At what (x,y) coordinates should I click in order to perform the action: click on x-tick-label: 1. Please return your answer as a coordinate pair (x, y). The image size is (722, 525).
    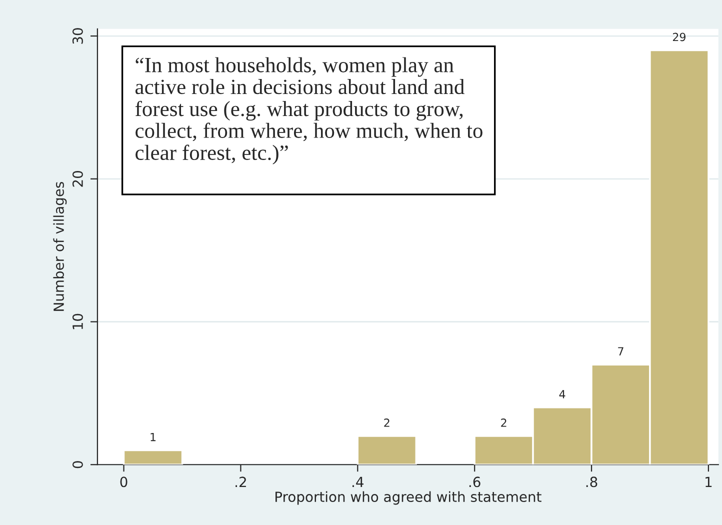
    Looking at the image, I should click on (709, 481).